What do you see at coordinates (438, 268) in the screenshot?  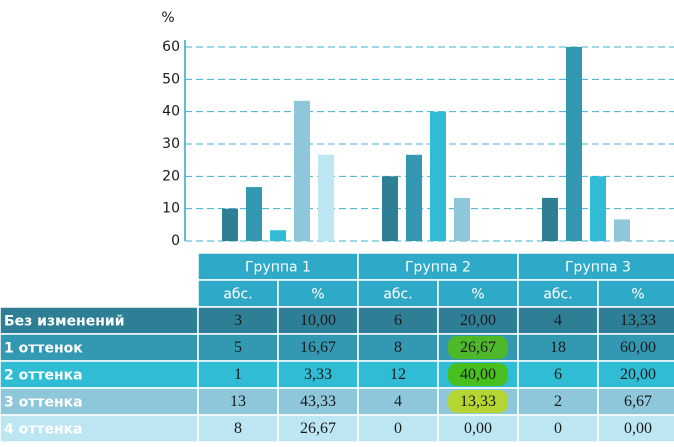 I see `group-header: Группа 2` at bounding box center [438, 268].